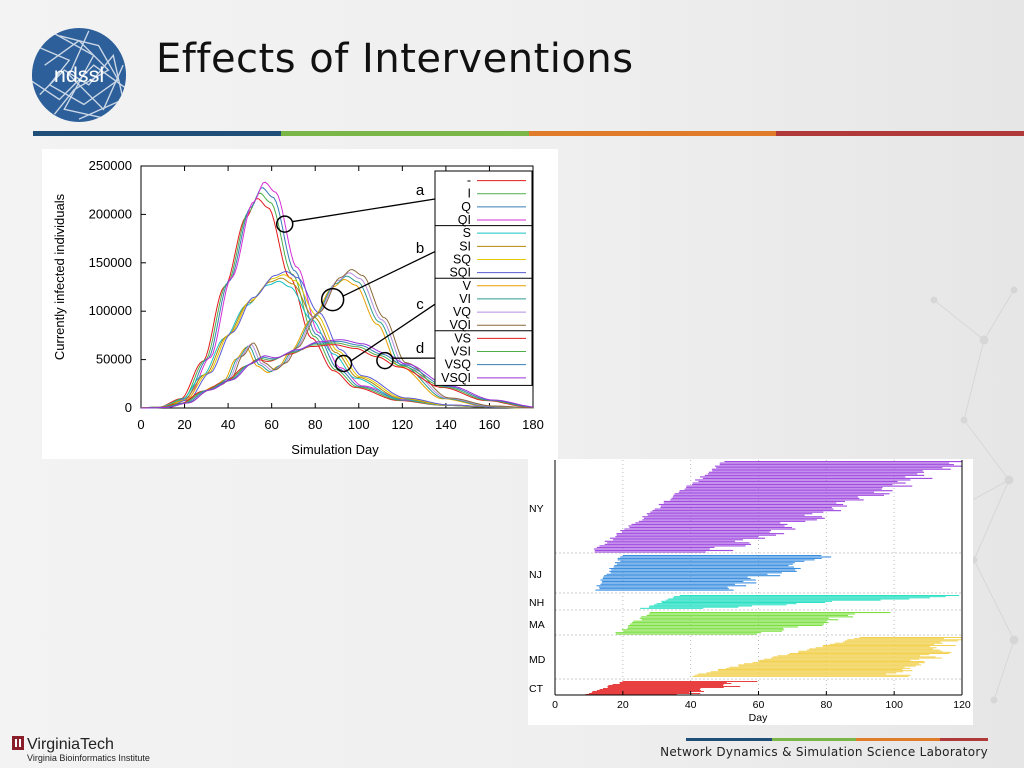 The width and height of the screenshot is (1024, 768). What do you see at coordinates (458, 365) in the screenshot?
I see `legend-label: VSQ` at bounding box center [458, 365].